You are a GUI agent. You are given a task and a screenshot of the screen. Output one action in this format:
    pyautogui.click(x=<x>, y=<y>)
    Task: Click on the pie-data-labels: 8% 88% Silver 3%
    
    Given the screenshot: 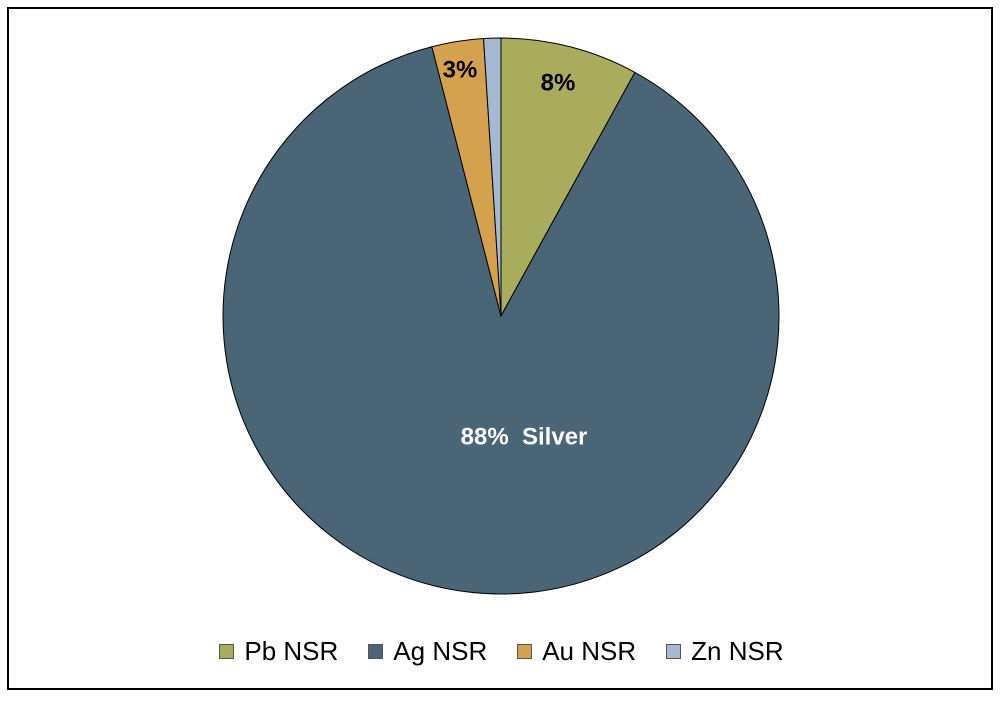 What is the action you would take?
    pyautogui.click(x=515, y=253)
    